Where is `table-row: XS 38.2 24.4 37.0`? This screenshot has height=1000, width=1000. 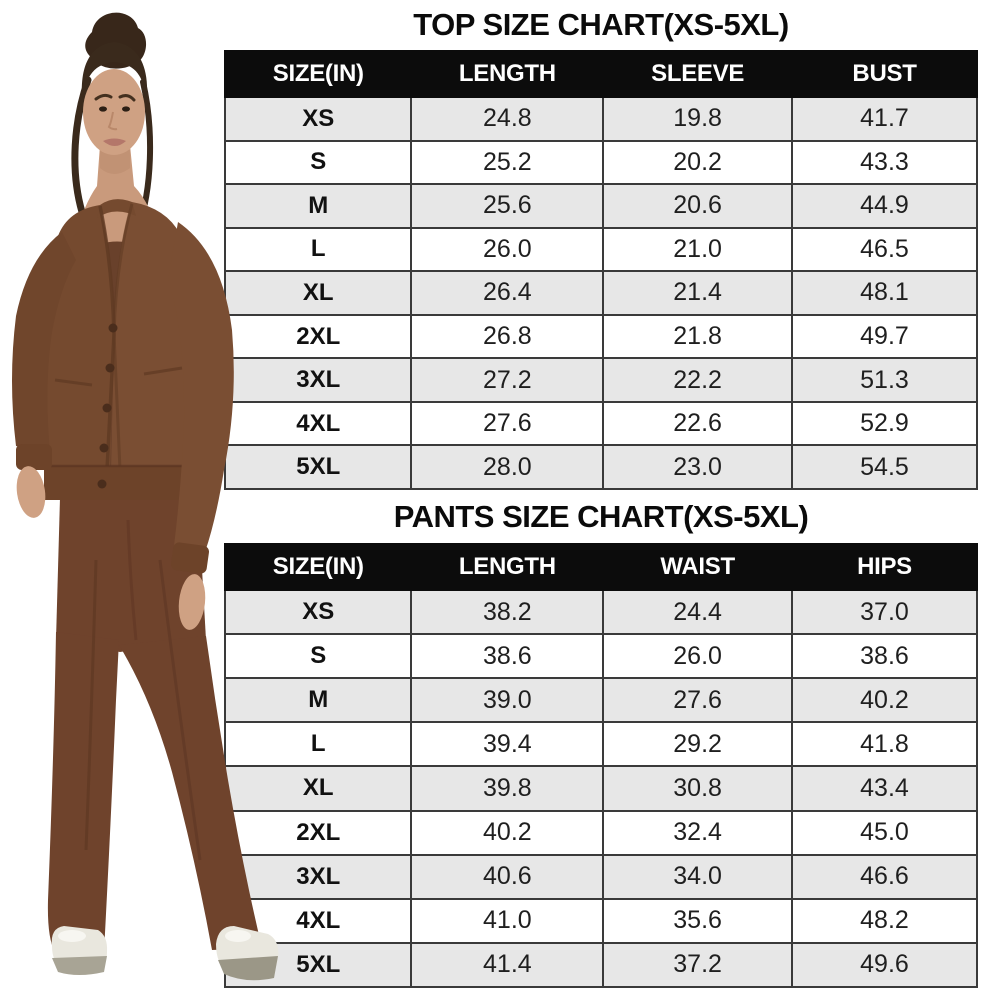 table-row: XS 38.2 24.4 37.0 is located at coordinates (601, 612).